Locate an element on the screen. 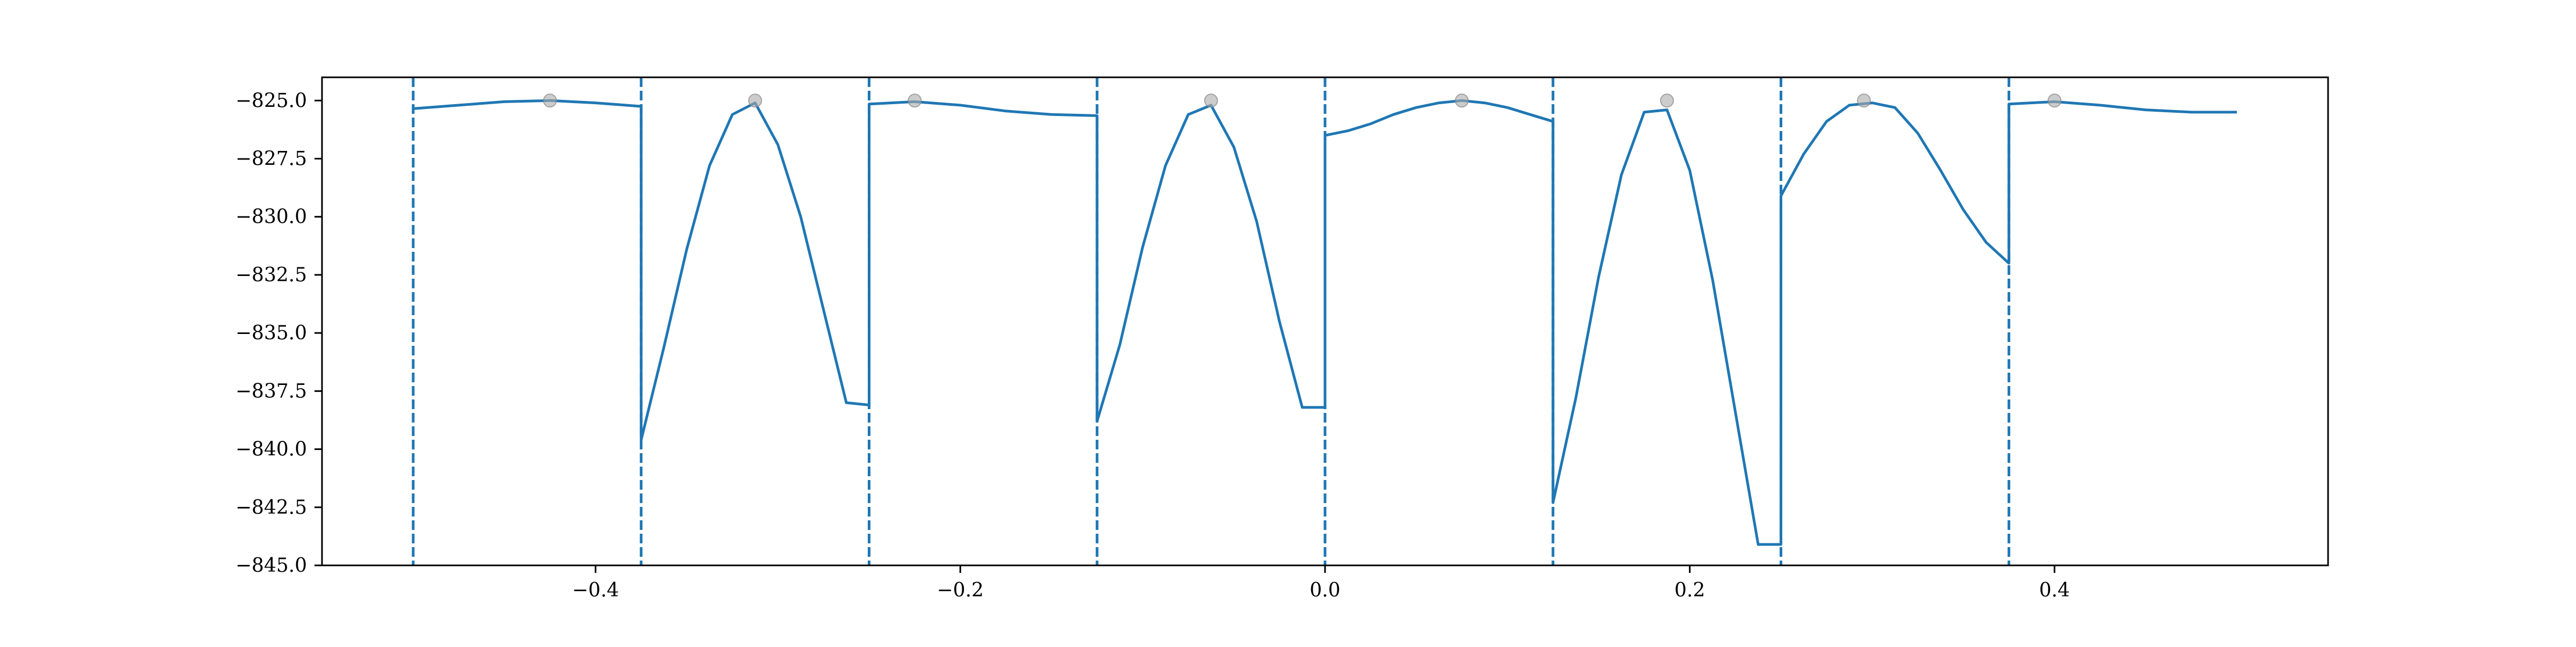 The image size is (2576, 647). y-tick-label-5: −837.5 is located at coordinates (271, 391).